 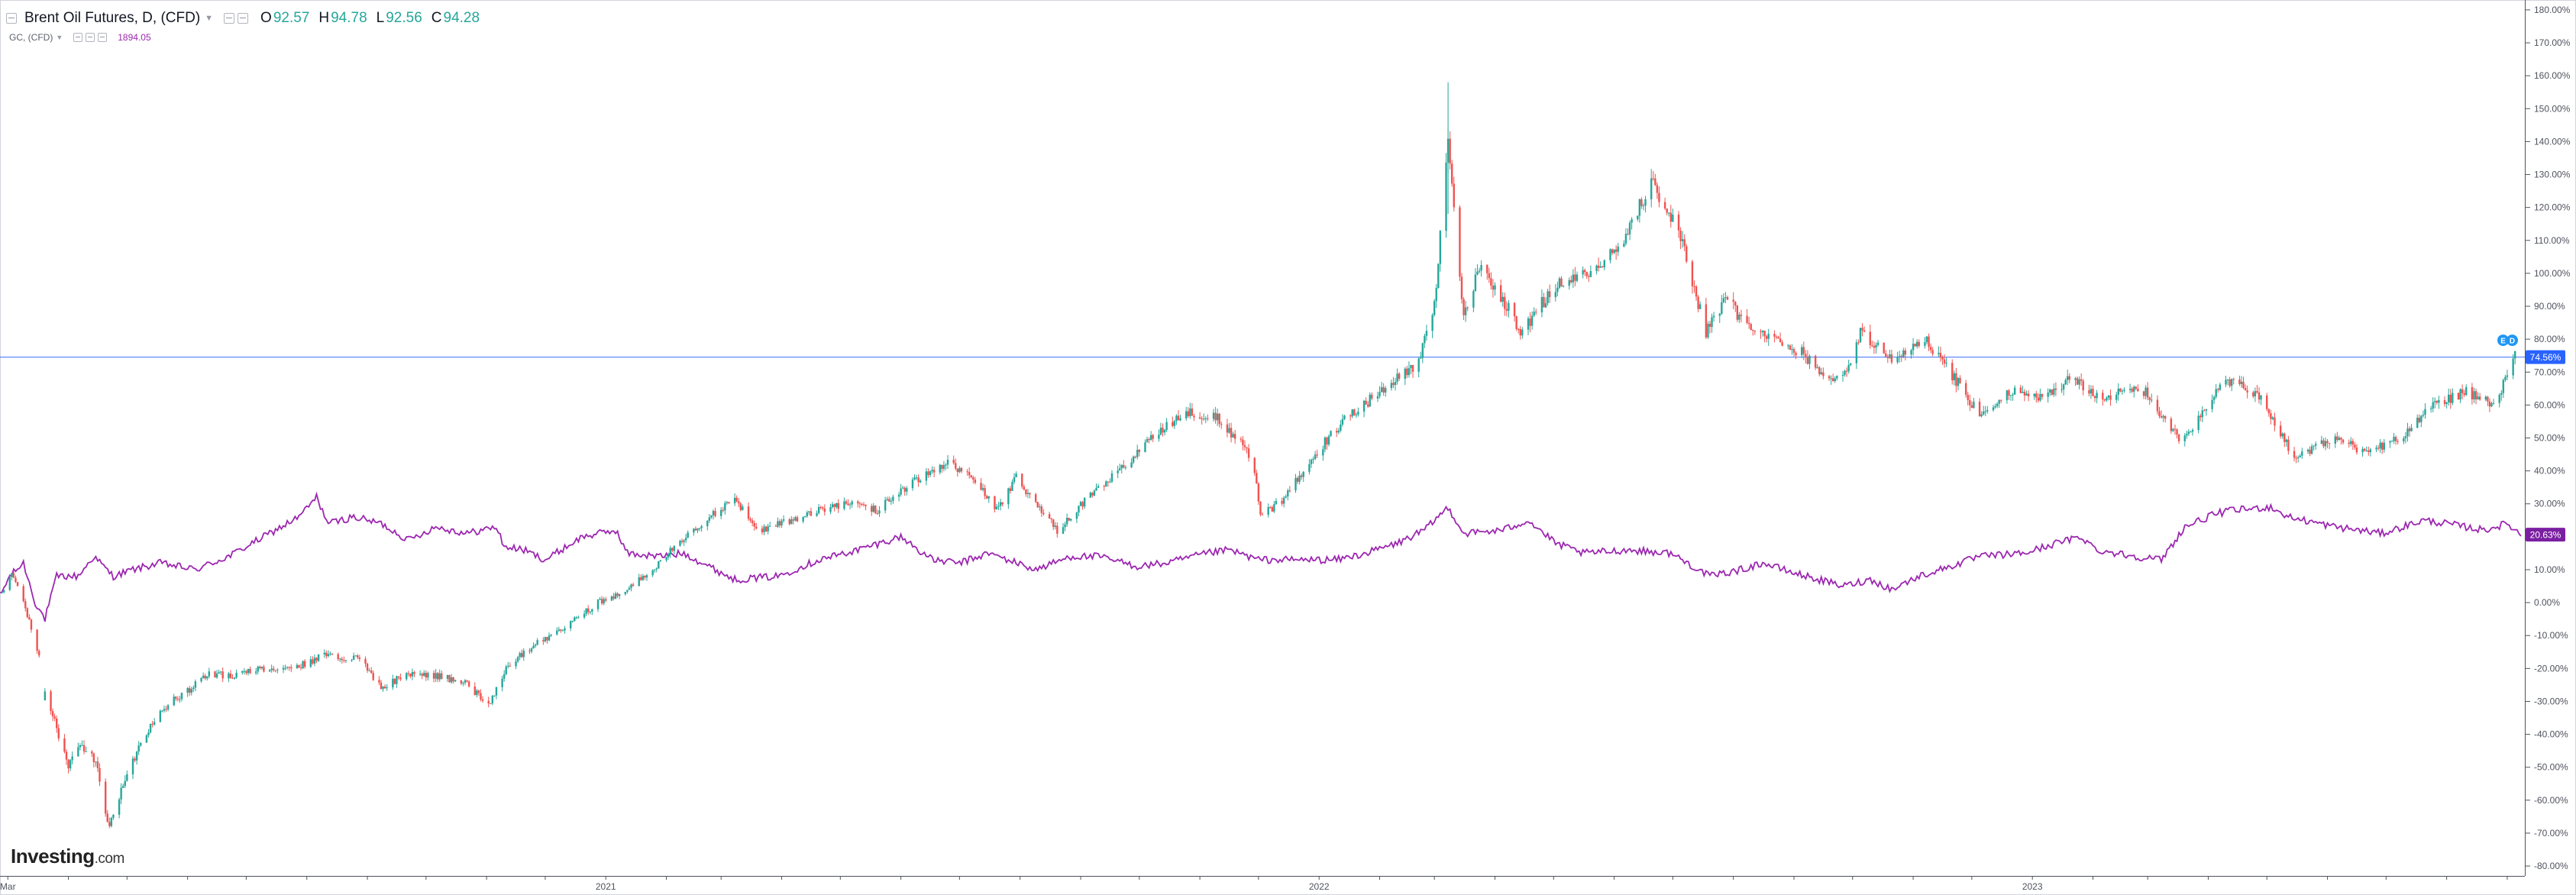 What do you see at coordinates (2549, 372) in the screenshot?
I see `y-tick-label: 70.00%` at bounding box center [2549, 372].